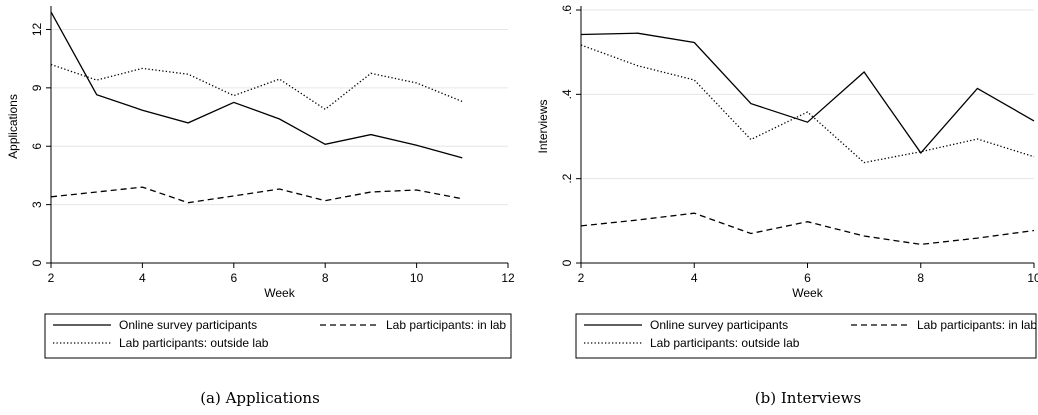  What do you see at coordinates (37, 204) in the screenshot?
I see `y-tick-label: 3` at bounding box center [37, 204].